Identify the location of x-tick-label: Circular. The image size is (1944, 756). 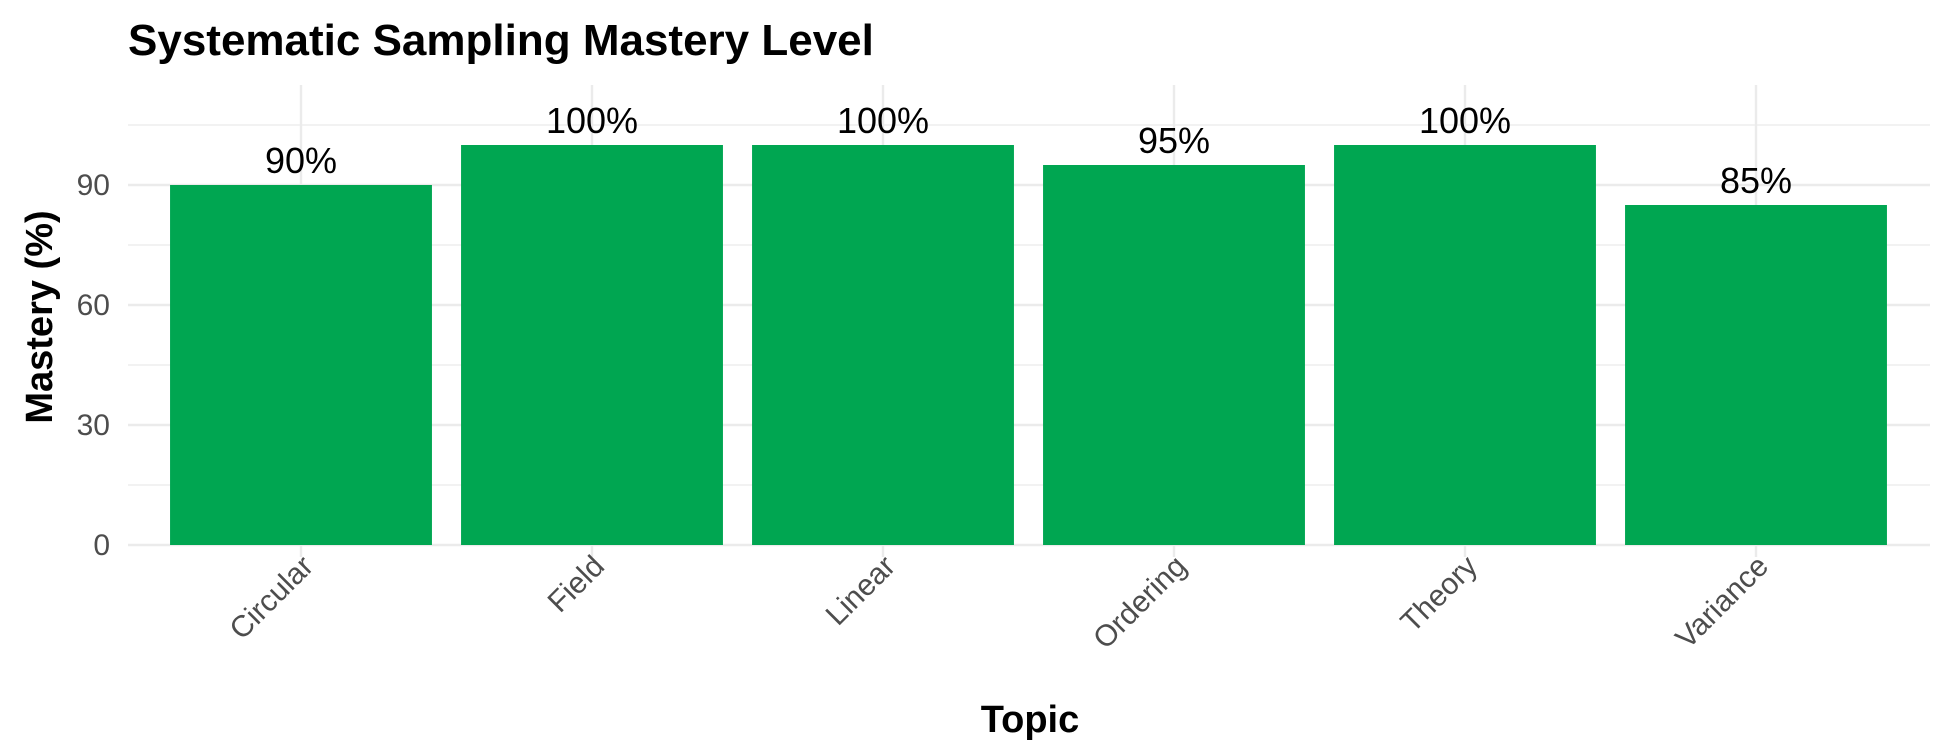
(272, 598).